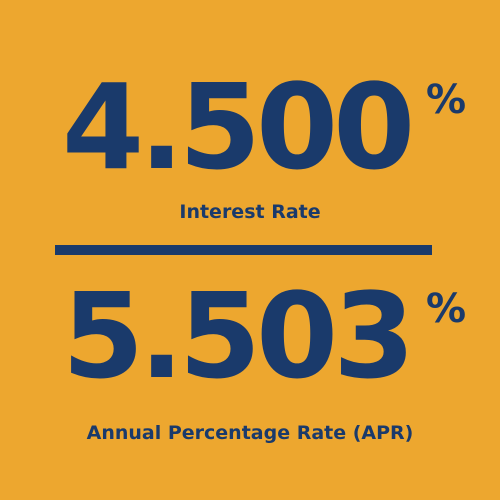  What do you see at coordinates (243, 250) in the screenshot?
I see `divider` at bounding box center [243, 250].